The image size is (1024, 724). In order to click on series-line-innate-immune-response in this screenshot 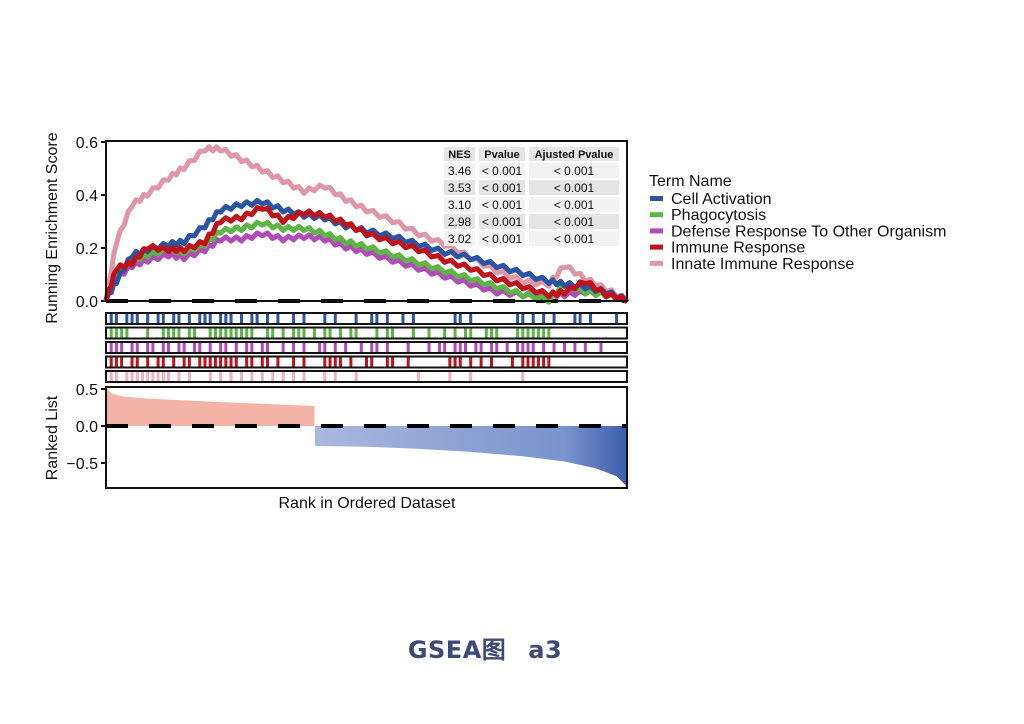, I will do `click(366, 224)`.